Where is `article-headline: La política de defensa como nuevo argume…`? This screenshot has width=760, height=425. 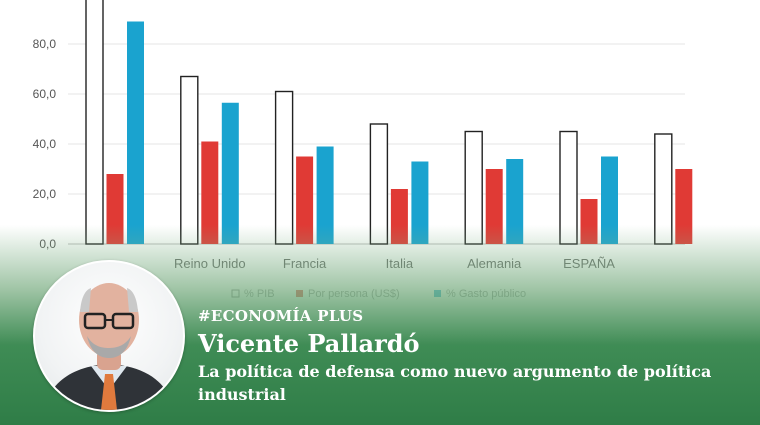
article-headline: La política de defensa como nuevo argume… is located at coordinates (455, 383).